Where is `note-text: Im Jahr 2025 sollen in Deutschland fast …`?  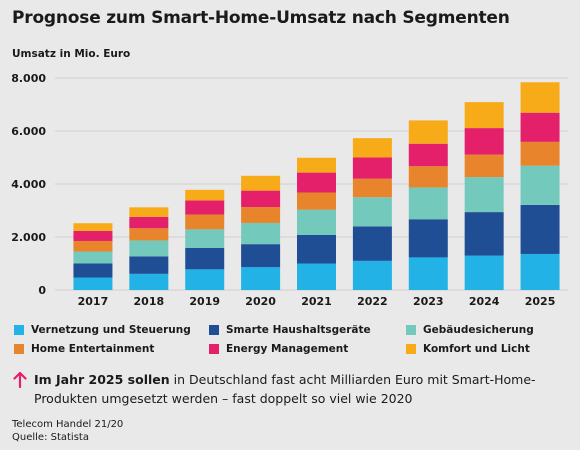
note-text: Im Jahr 2025 sollen in Deutschland fast … is located at coordinates (303, 389).